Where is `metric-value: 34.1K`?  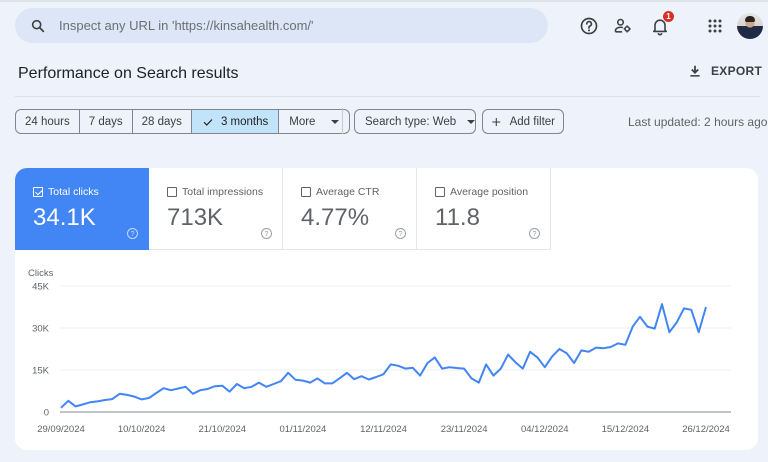
metric-value: 34.1K is located at coordinates (64, 217).